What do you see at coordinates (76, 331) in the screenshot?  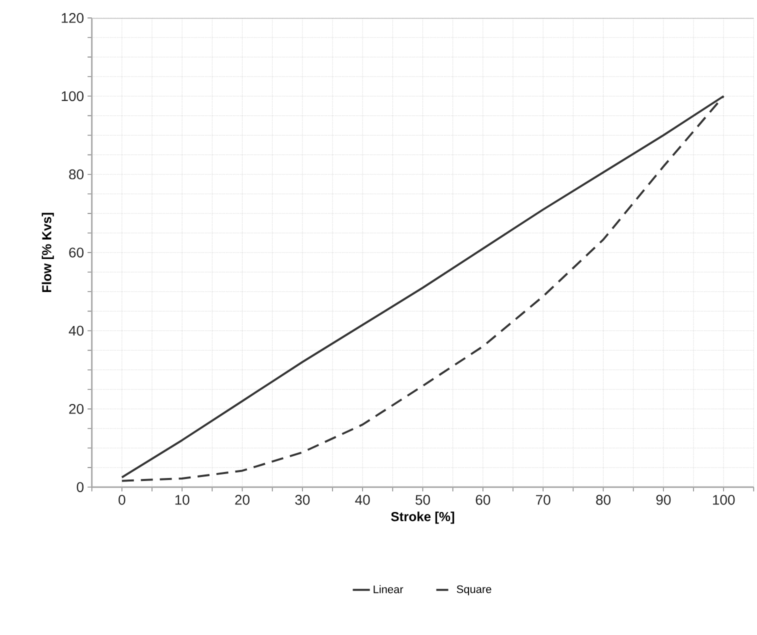 I see `y-tick-label: 40` at bounding box center [76, 331].